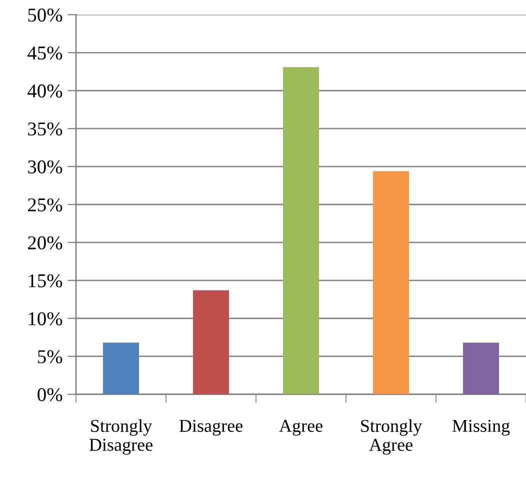 This screenshot has width=526, height=477. Describe the element at coordinates (481, 428) in the screenshot. I see `x-tick-label: Missing` at that location.